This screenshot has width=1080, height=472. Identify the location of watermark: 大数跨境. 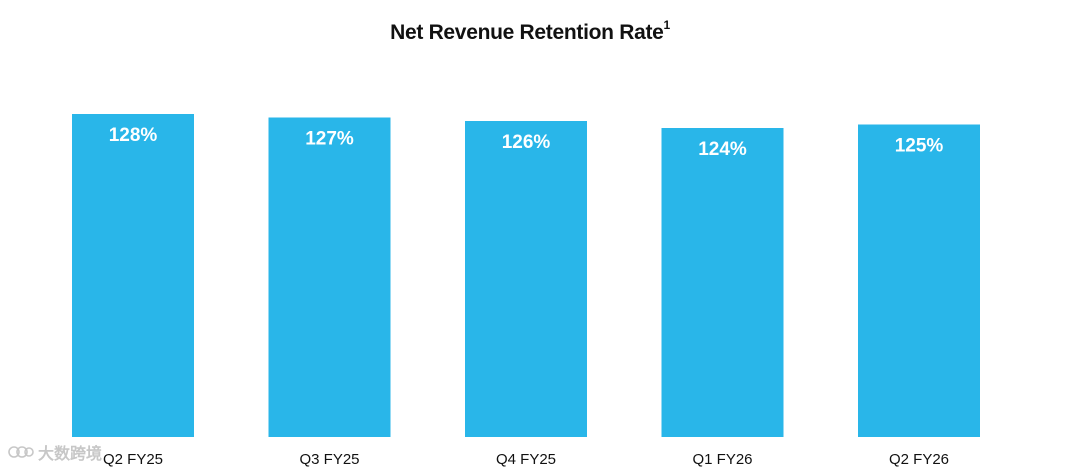
(55, 452).